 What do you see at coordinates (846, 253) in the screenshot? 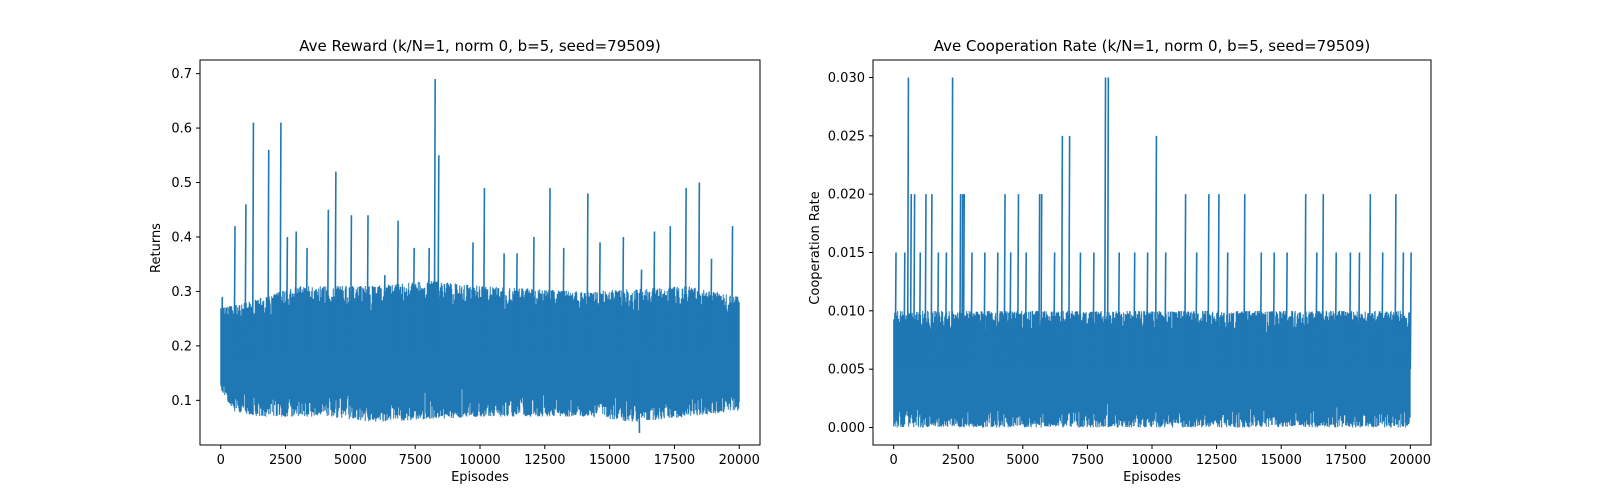
I see `cooperation-y-tick-label: 0.015` at bounding box center [846, 253].